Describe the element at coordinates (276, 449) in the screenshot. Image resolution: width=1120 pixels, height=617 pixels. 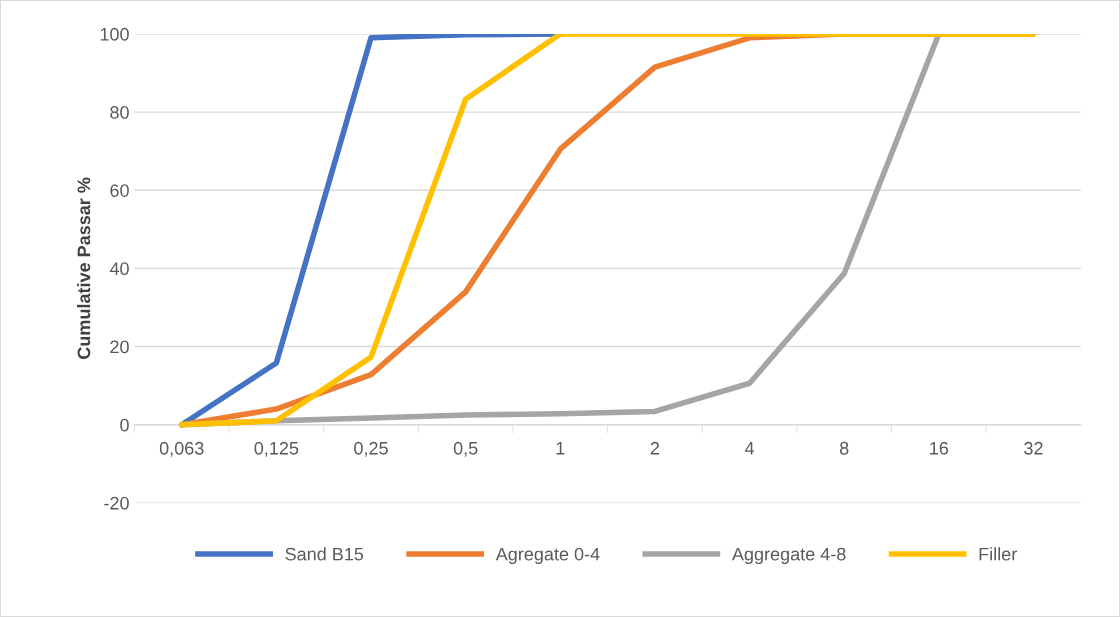
I see `x-tick-label: 0,125` at that location.